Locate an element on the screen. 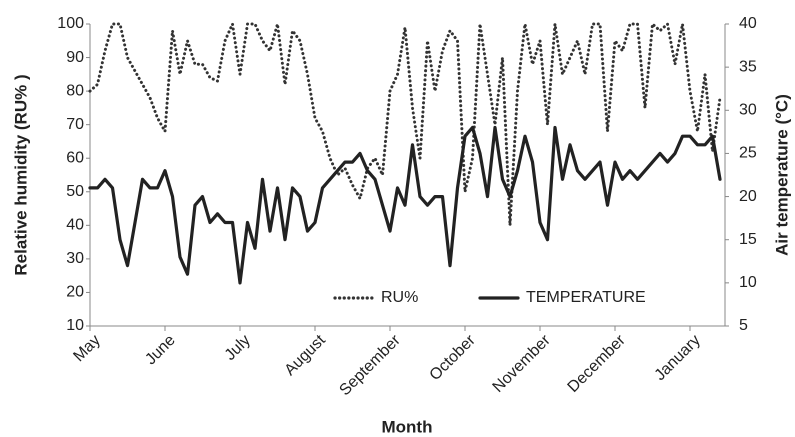 The image size is (795, 437). y2-tick-label: 40 is located at coordinates (748, 23).